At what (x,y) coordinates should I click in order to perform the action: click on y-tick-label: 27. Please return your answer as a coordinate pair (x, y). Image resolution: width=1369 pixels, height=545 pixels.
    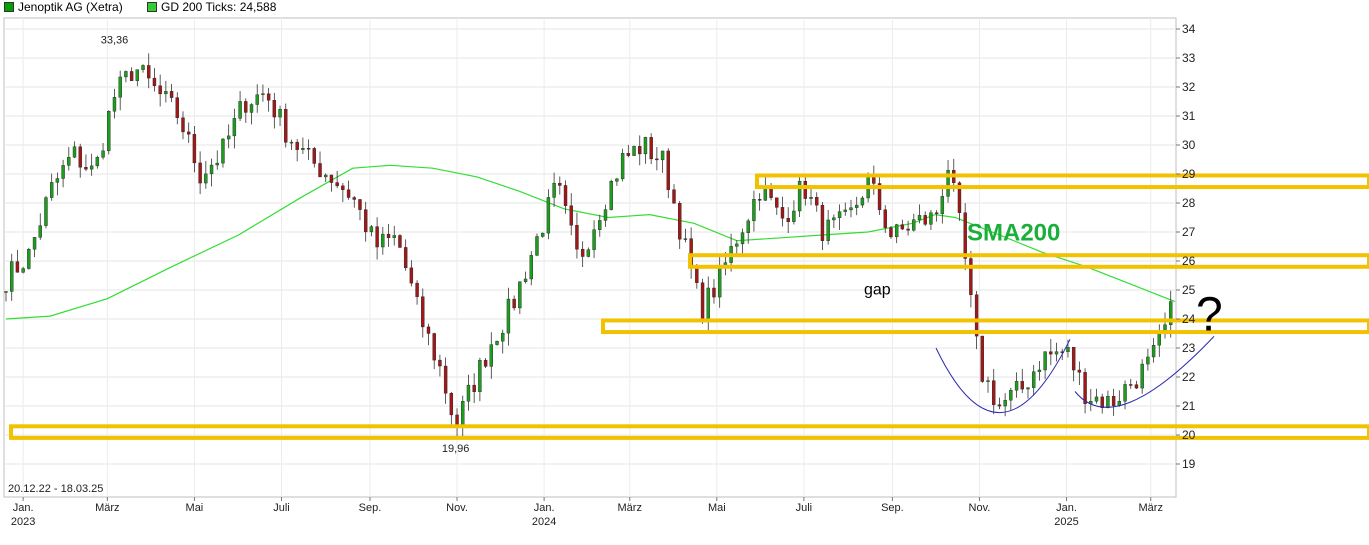
    Looking at the image, I should click on (1189, 232).